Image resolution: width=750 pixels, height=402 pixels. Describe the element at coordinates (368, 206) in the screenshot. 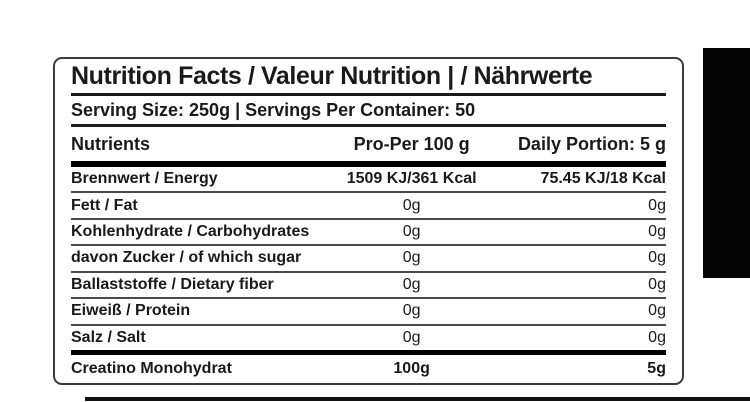

I see `table-row-fat: Fett / Fat 0g 0g` at that location.